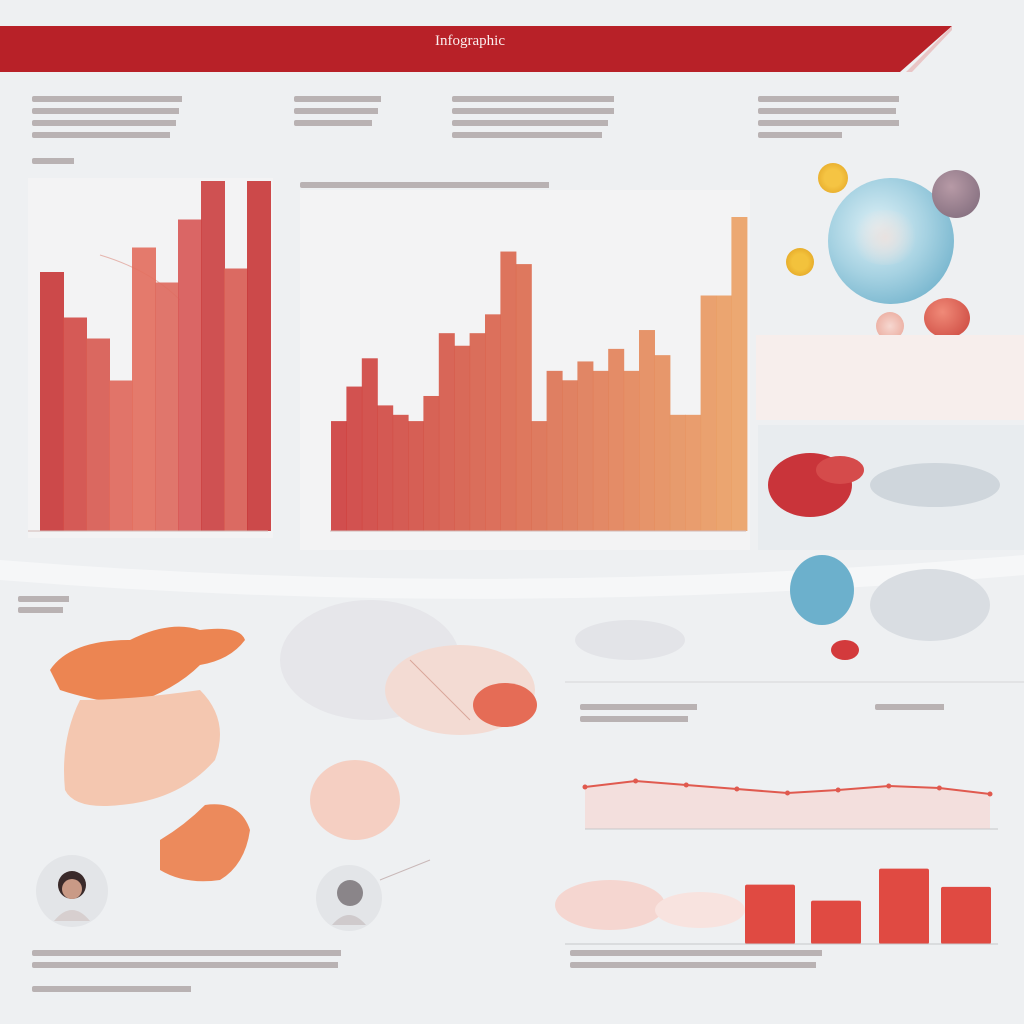  Describe the element at coordinates (890, 377) in the screenshot. I see `map-panel` at that location.